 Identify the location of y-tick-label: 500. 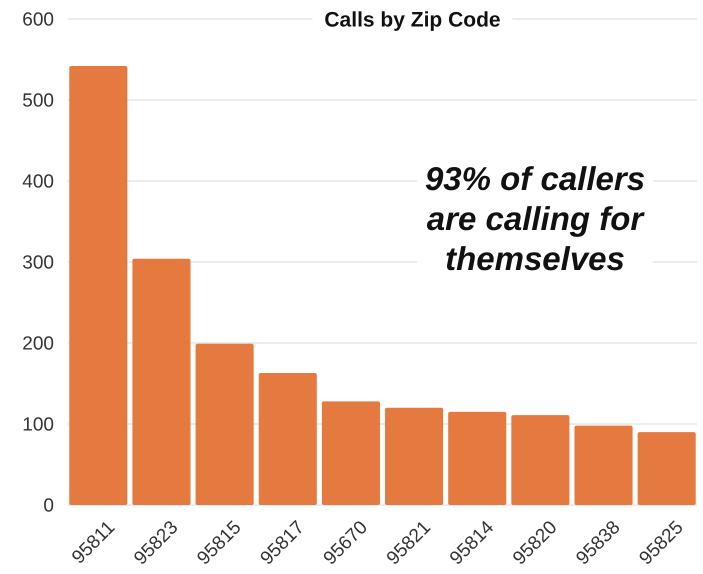
(38, 101).